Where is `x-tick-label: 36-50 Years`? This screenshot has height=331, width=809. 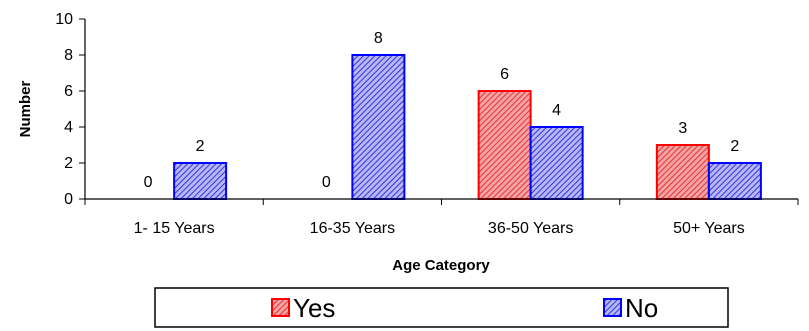 x-tick-label: 36-50 Years is located at coordinates (530, 228).